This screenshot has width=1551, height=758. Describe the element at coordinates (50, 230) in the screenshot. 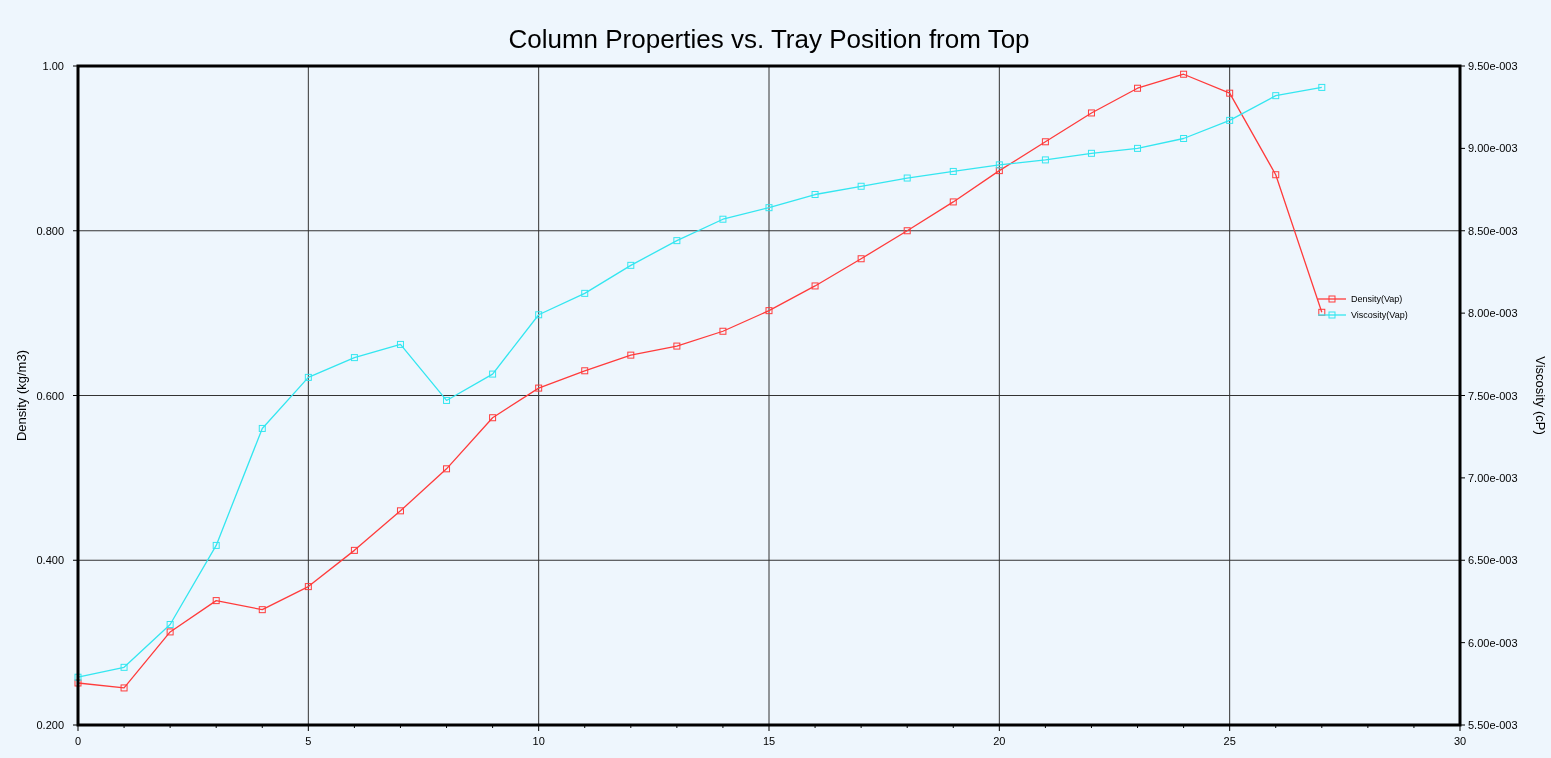

I see `y-tick-label: 0.800` at that location.